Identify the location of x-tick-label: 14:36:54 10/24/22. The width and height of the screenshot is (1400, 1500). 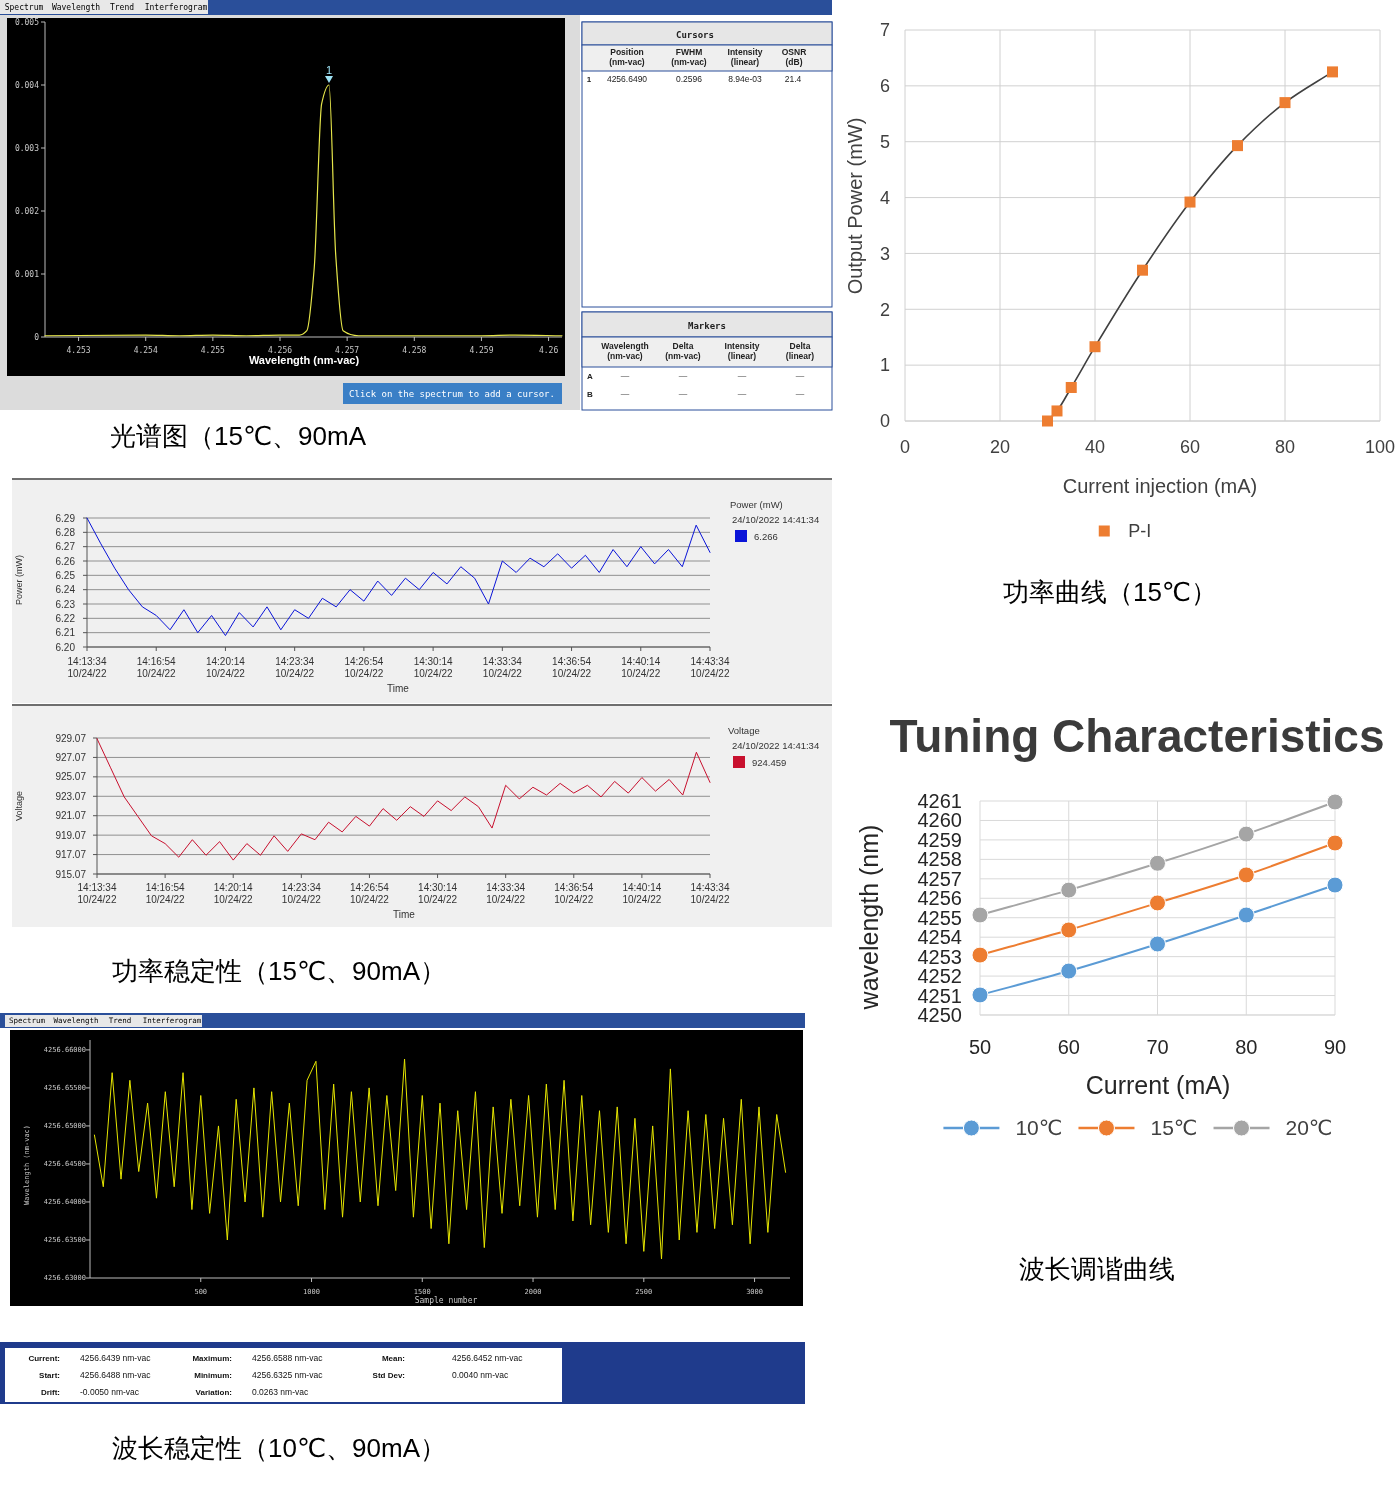
(572, 667).